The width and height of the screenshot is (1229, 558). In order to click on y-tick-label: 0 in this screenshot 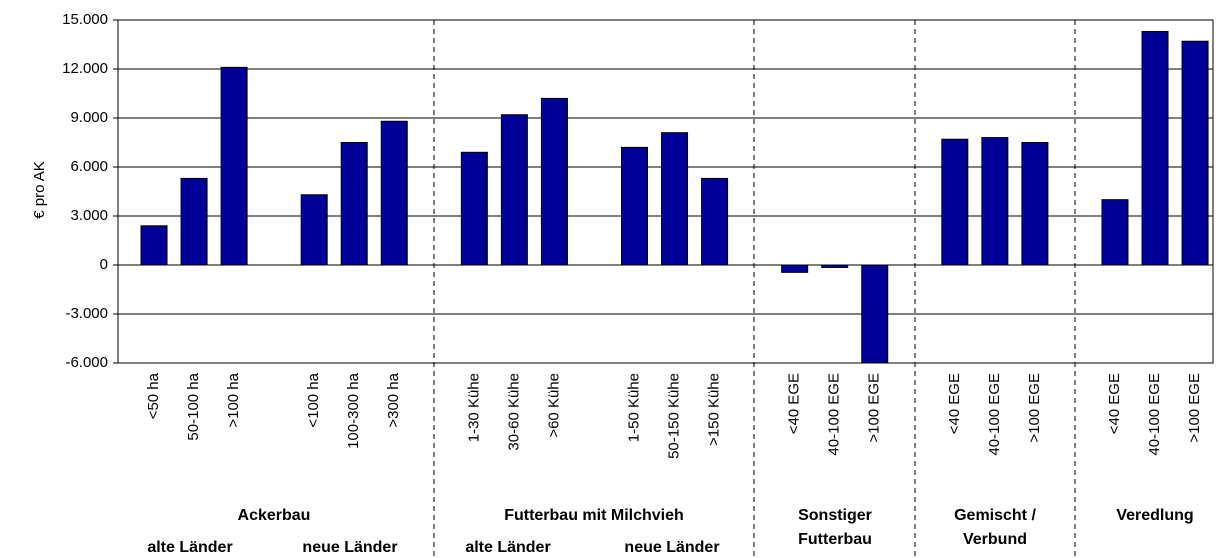, I will do `click(104, 264)`.